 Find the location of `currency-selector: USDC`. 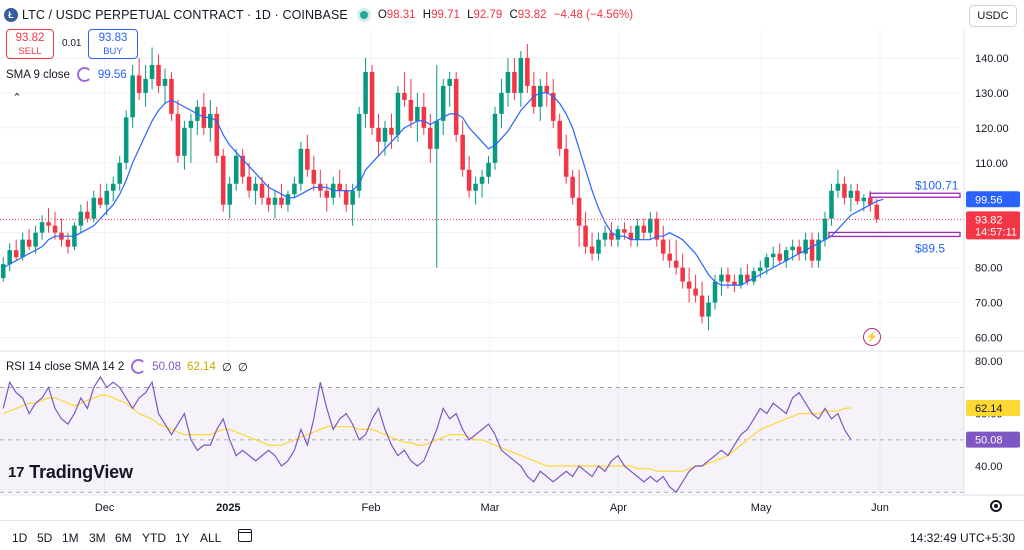

currency-selector: USDC is located at coordinates (993, 16).